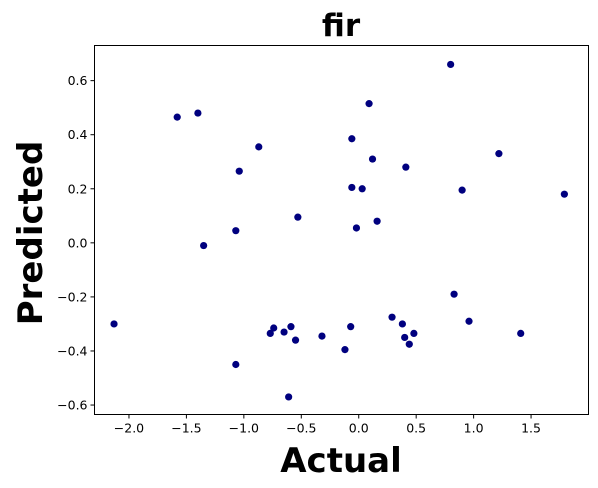 The width and height of the screenshot is (598, 488). What do you see at coordinates (301, 428) in the screenshot?
I see `x-tick-label: −0.5` at bounding box center [301, 428].